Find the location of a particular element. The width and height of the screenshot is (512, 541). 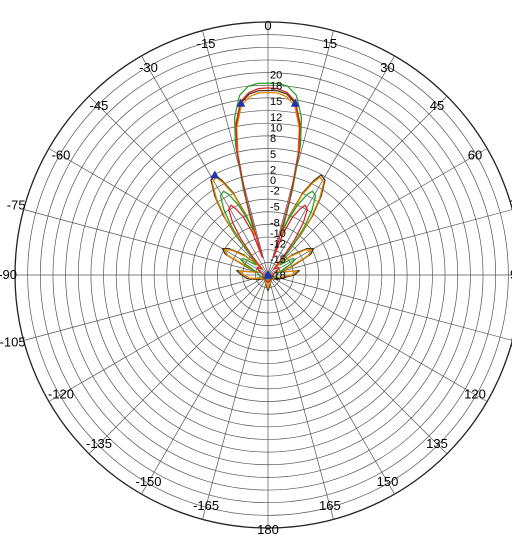

angle-tick-label: -150 is located at coordinates (148, 481).